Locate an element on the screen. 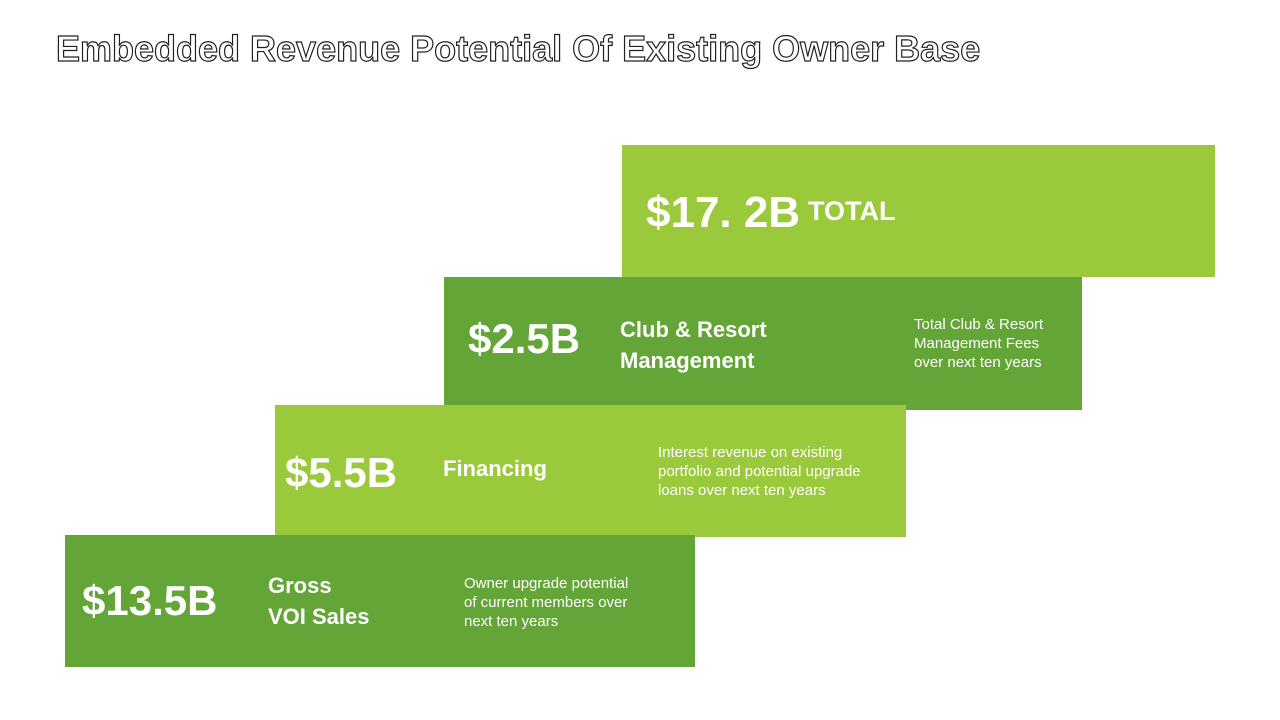  gross-voi-desc-line: of current members over is located at coordinates (546, 602).